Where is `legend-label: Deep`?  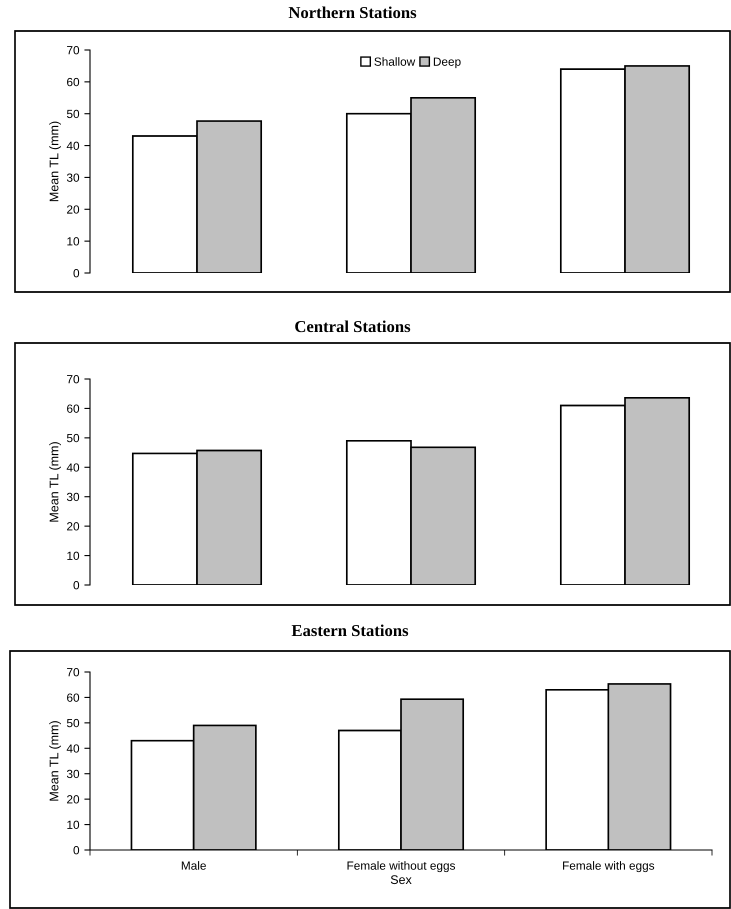
legend-label: Deep is located at coordinates (447, 63).